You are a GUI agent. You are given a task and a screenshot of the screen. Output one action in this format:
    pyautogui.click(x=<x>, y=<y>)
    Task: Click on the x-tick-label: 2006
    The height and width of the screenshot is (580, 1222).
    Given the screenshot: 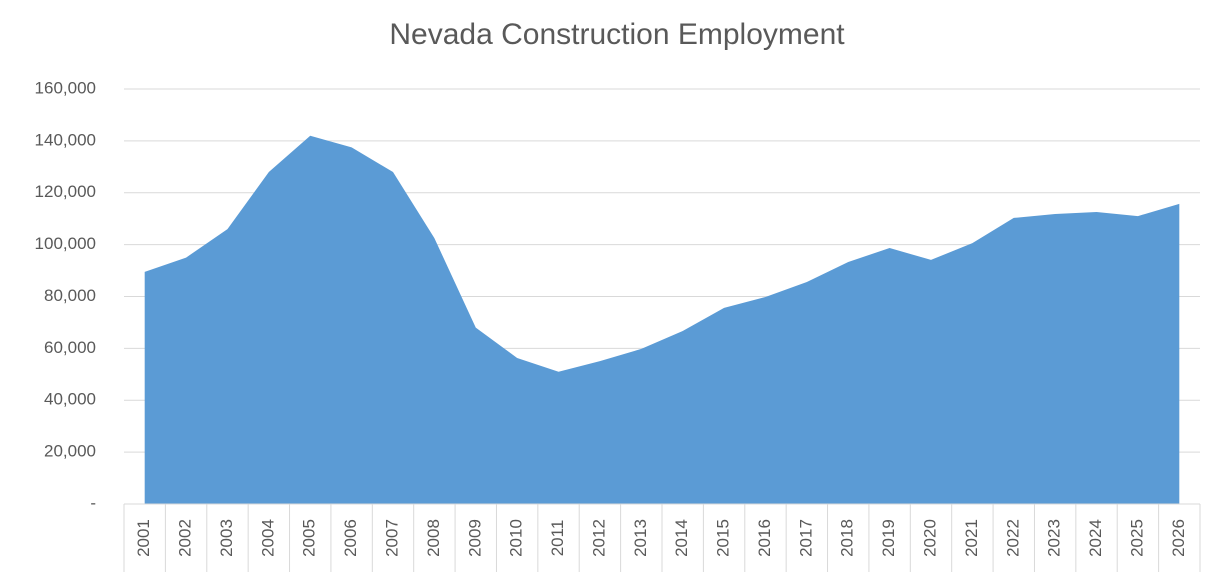 What is the action you would take?
    pyautogui.click(x=350, y=538)
    